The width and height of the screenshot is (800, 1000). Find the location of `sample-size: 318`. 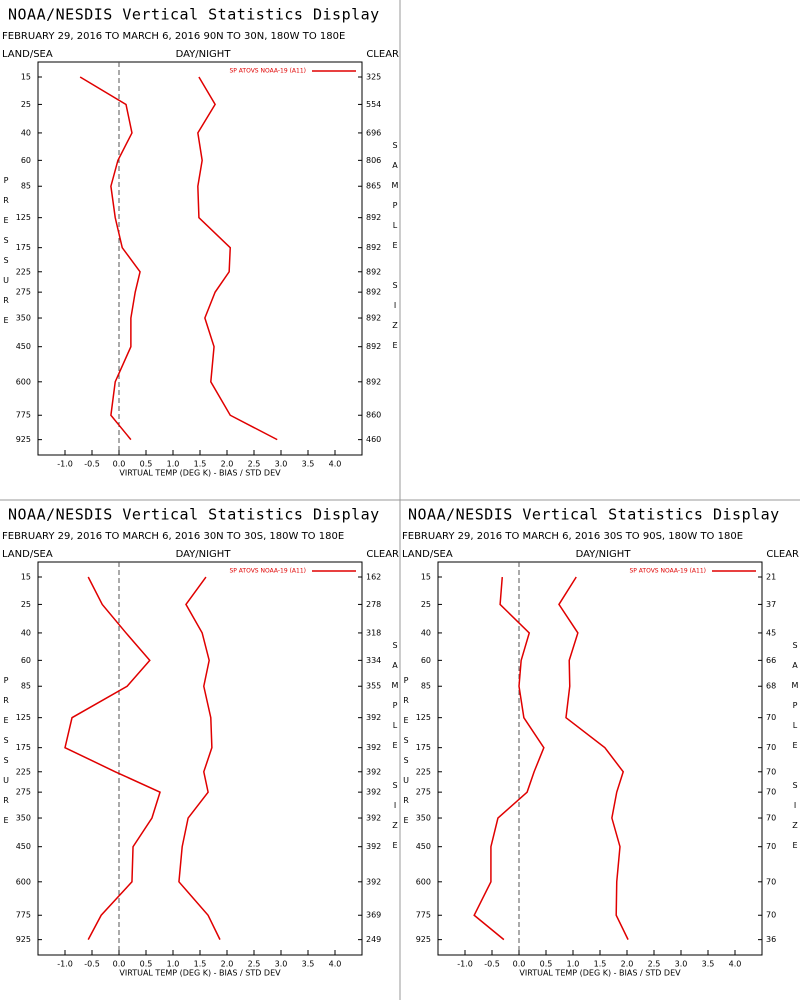

sample-size: 318 is located at coordinates (373, 632).